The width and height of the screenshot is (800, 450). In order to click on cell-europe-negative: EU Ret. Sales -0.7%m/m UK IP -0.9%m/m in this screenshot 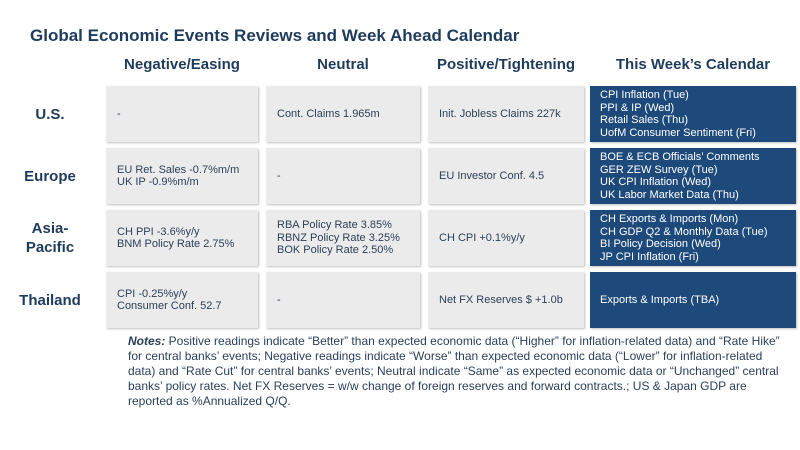, I will do `click(182, 176)`.